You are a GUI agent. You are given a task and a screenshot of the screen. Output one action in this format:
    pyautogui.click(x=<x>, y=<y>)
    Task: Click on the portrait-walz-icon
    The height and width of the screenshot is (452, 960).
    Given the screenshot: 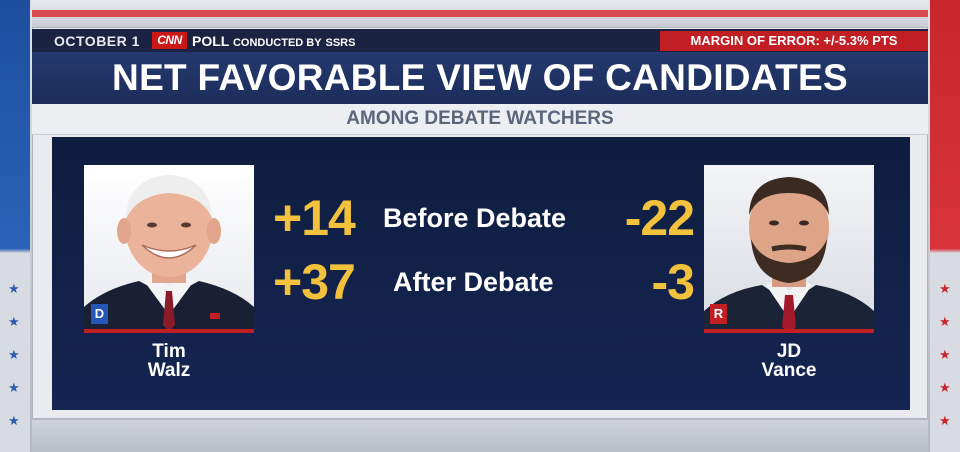 What is the action you would take?
    pyautogui.click(x=169, y=254)
    